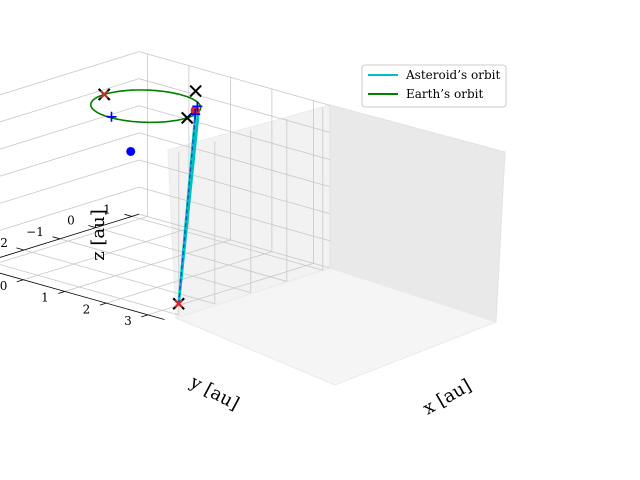 Image resolution: width=640 pixels, height=480 pixels. I want to click on y-axis-line, so click(70, 235).